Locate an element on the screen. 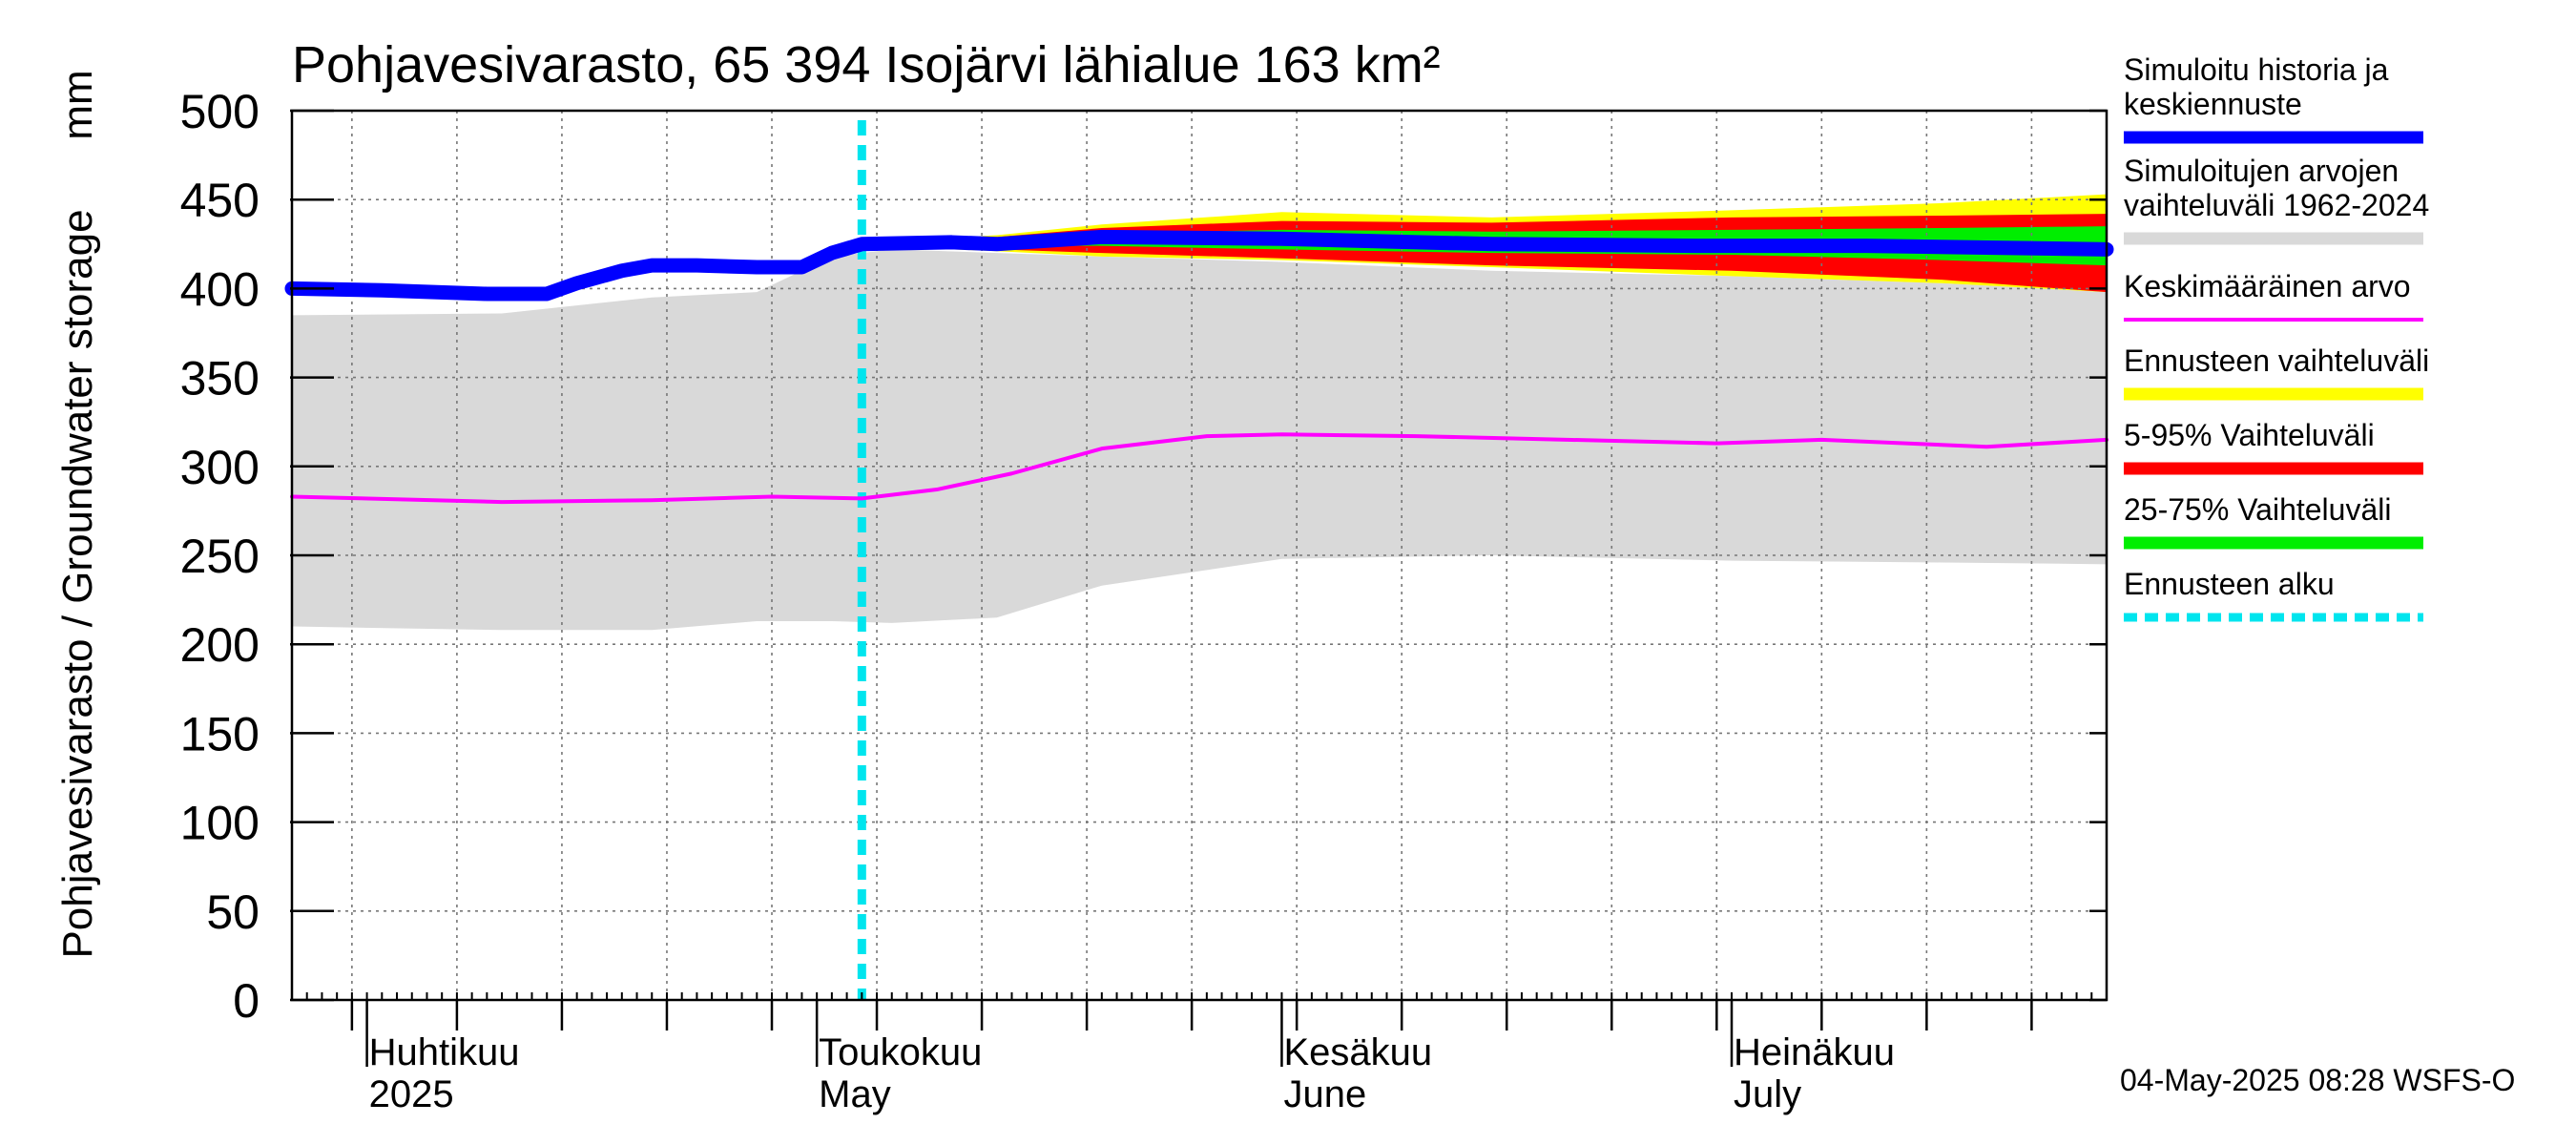 This screenshot has height=1145, width=2576. y-tick-label-350: 350 is located at coordinates (220, 379).